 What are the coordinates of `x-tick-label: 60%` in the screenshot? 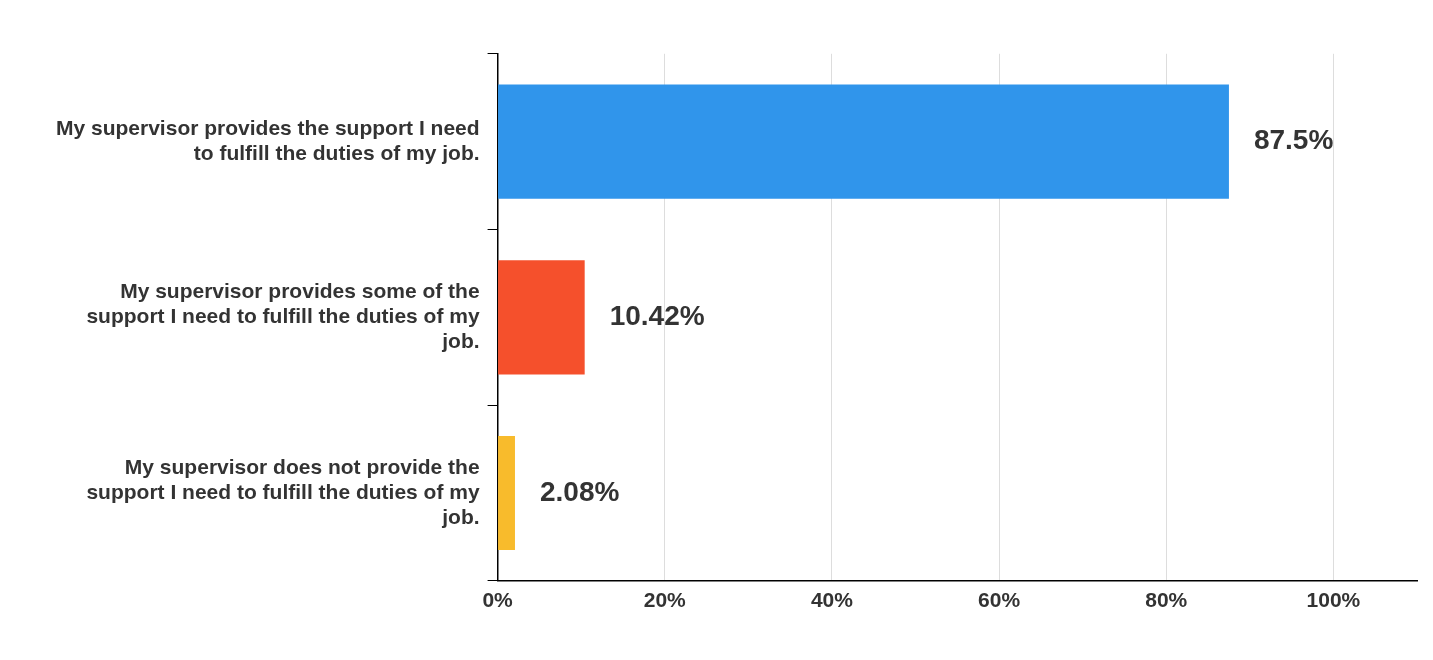 It's located at (999, 600).